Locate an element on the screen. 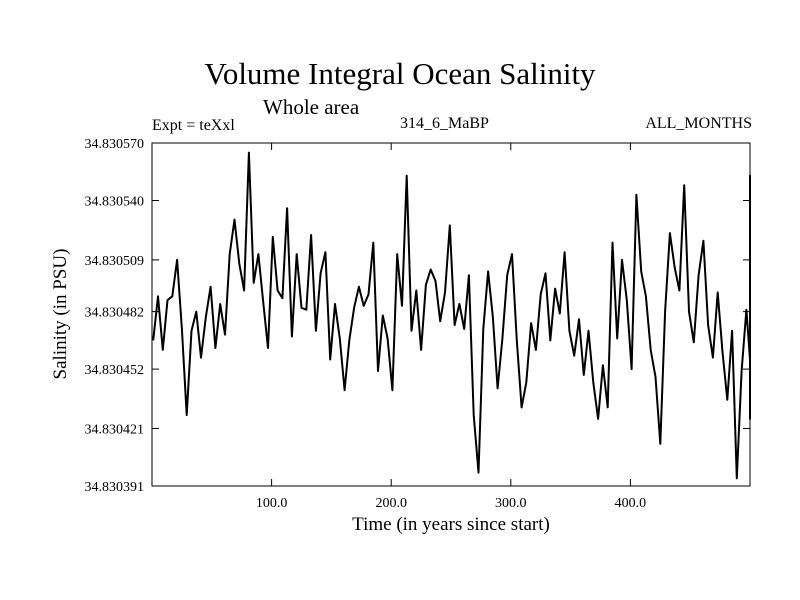  months-label: ALL_MONTHS is located at coordinates (698, 123).